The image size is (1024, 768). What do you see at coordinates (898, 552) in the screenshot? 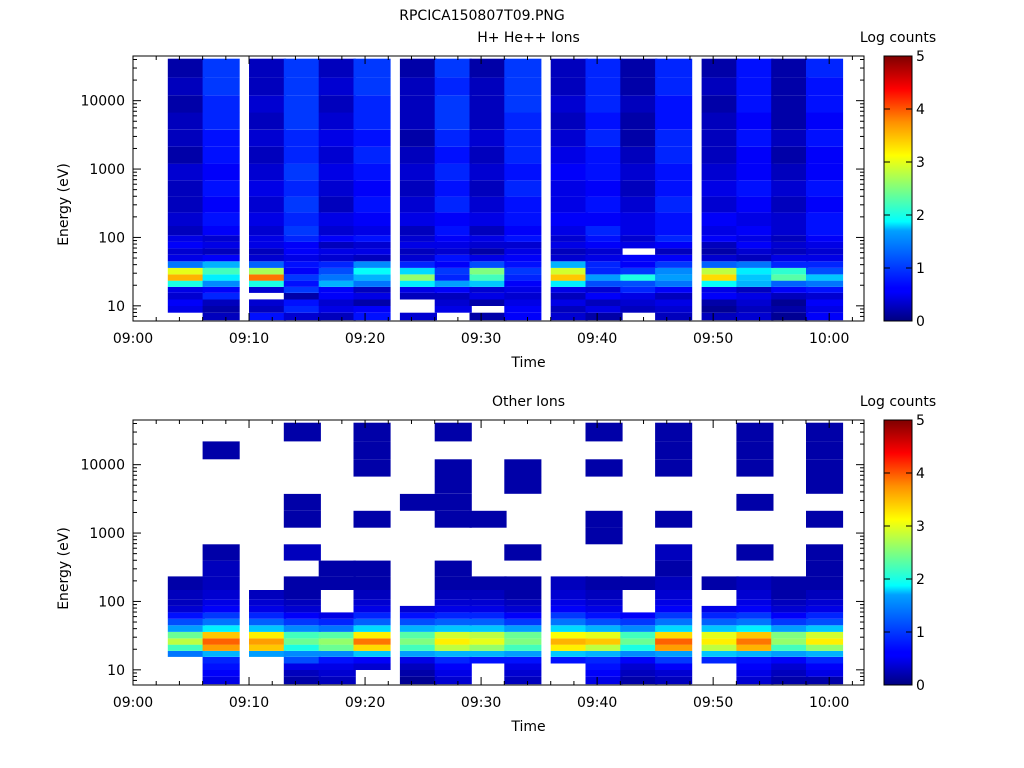
I see `colorbar-frame` at bounding box center [898, 552].